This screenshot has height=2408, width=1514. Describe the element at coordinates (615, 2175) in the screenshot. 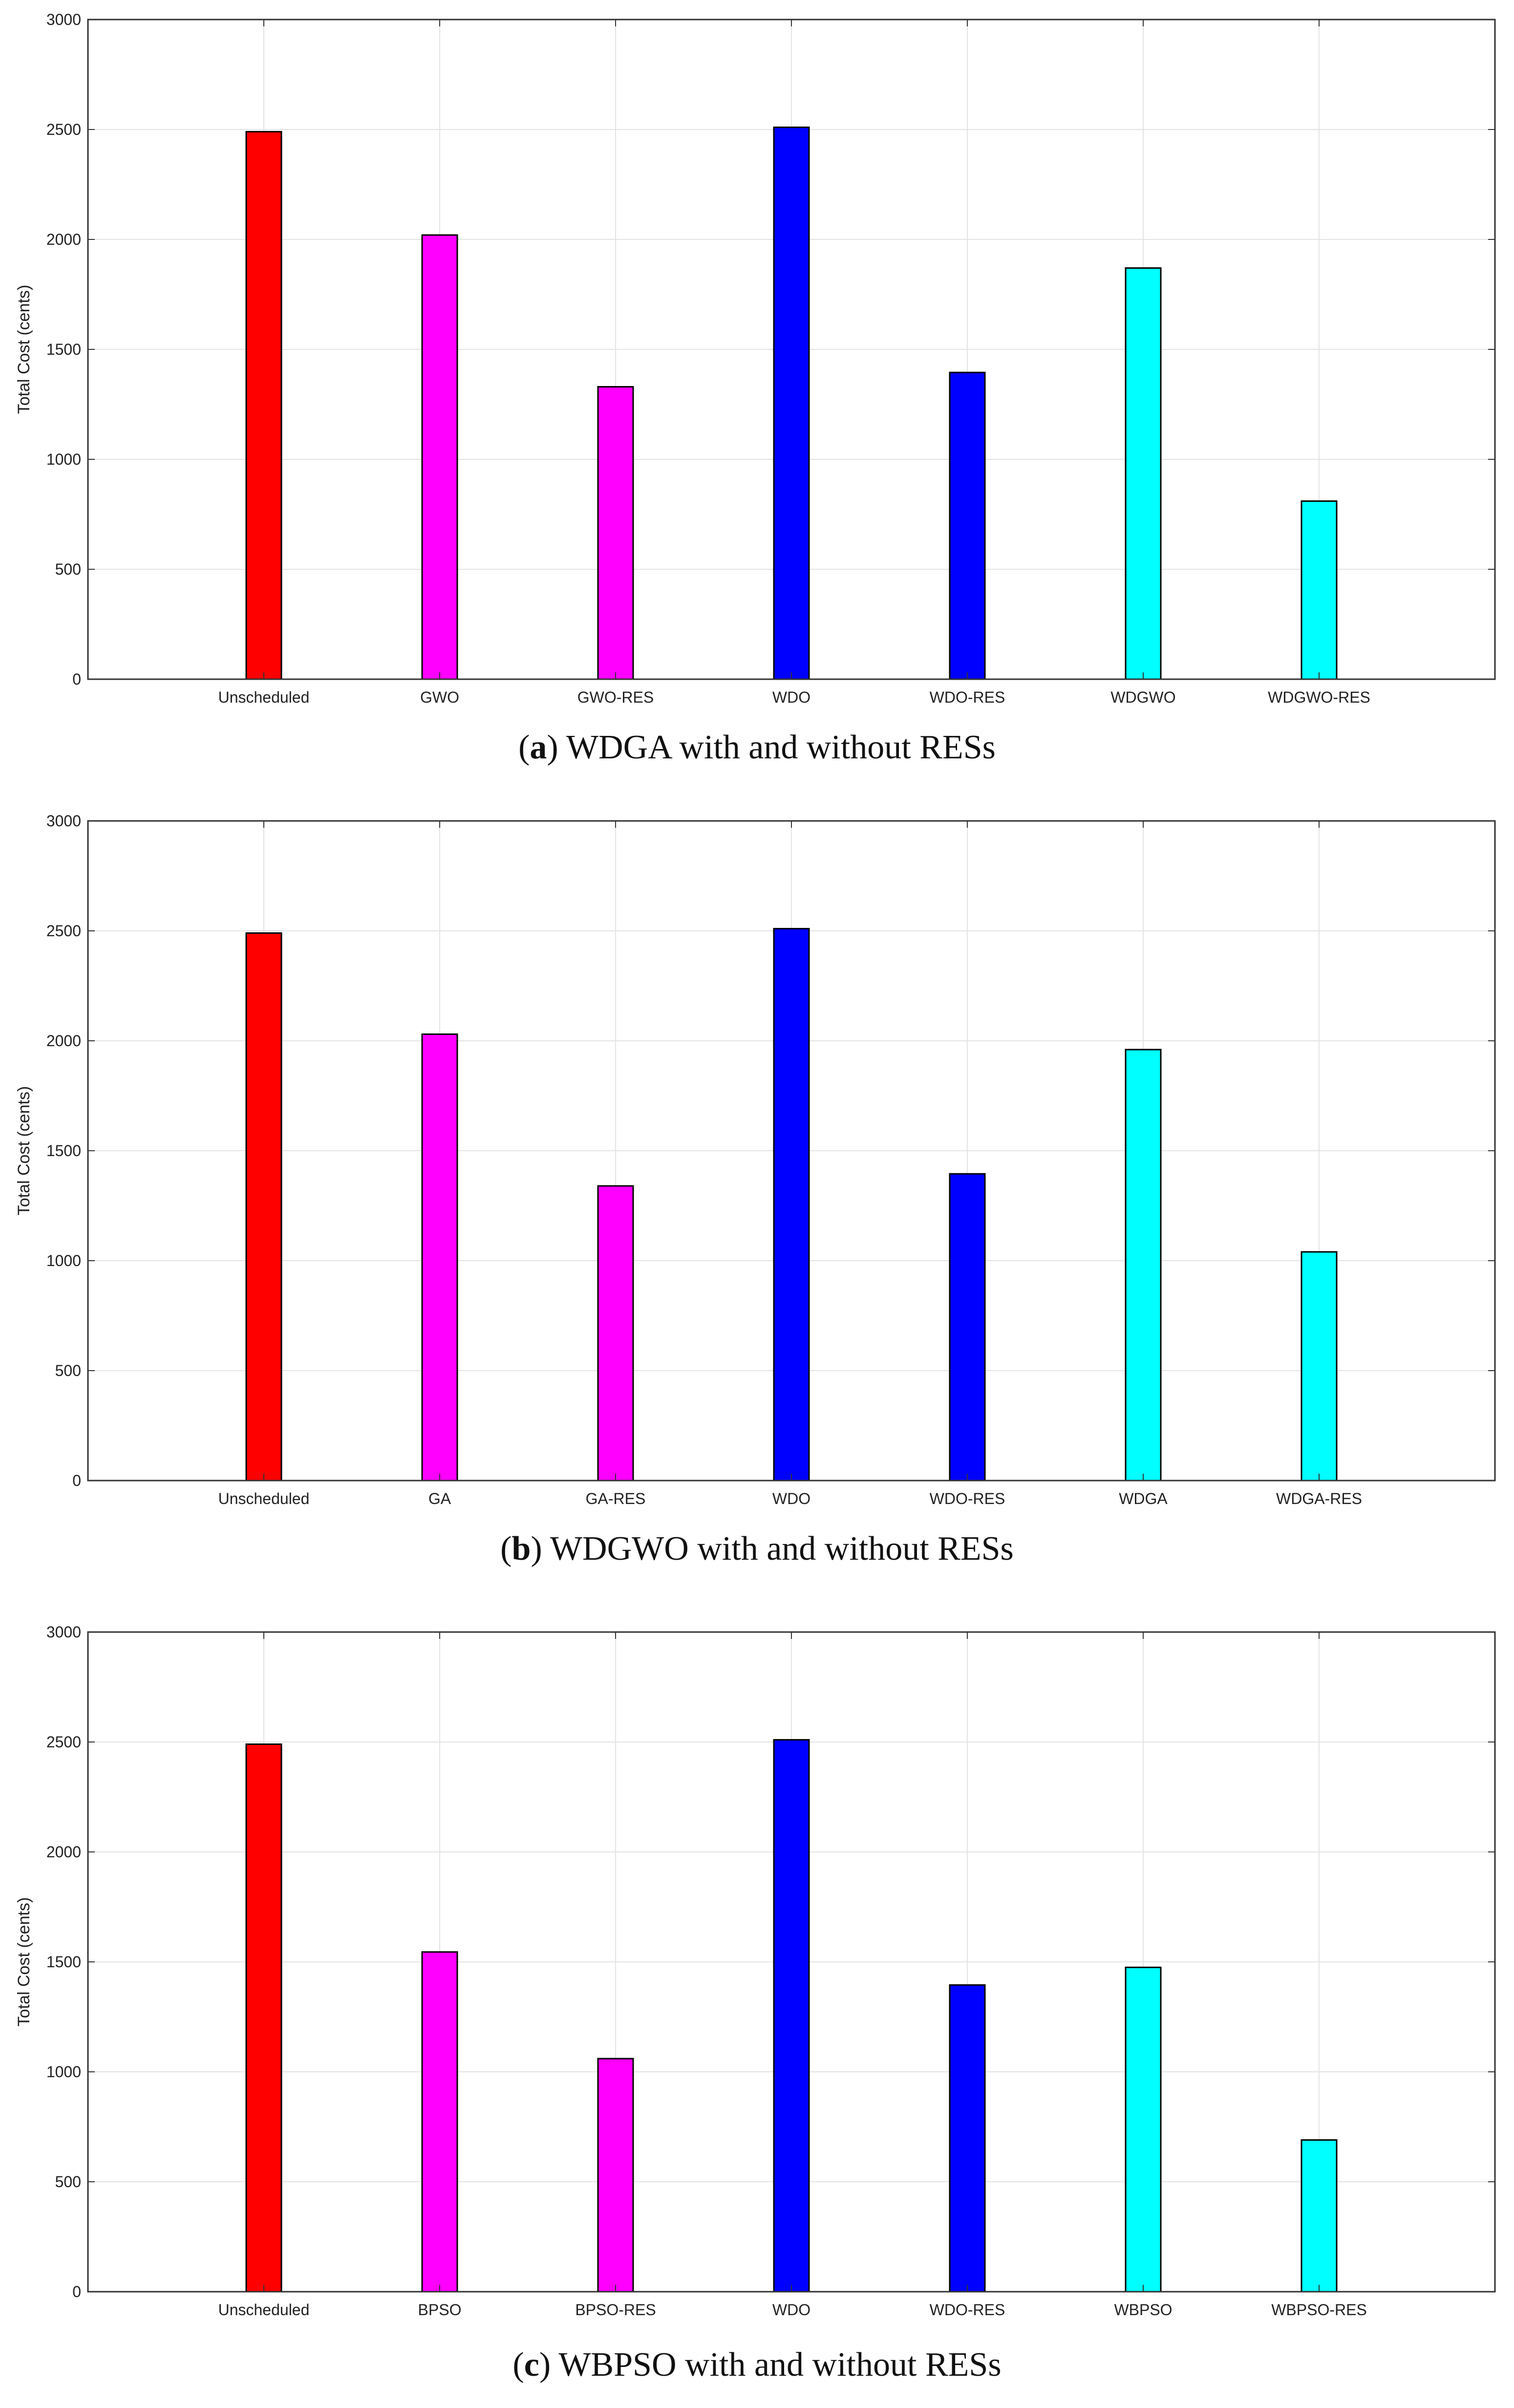

I see `bar-bpso-res` at that location.